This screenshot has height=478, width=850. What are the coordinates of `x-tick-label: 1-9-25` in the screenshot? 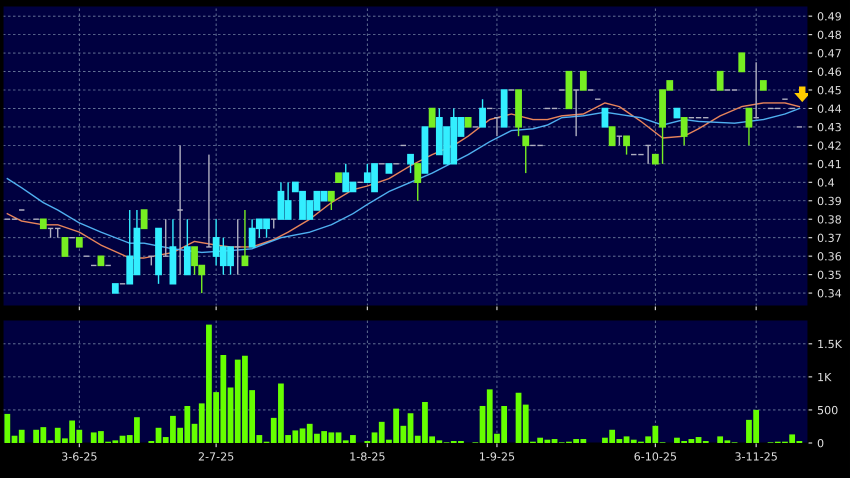 It's located at (497, 456).